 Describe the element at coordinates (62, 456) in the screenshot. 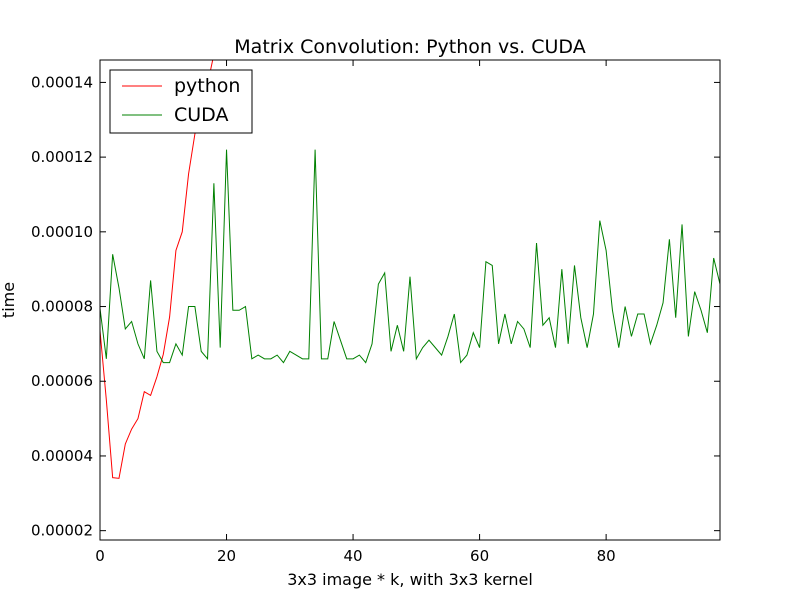

I see `y-tick-label: 0.00004` at that location.